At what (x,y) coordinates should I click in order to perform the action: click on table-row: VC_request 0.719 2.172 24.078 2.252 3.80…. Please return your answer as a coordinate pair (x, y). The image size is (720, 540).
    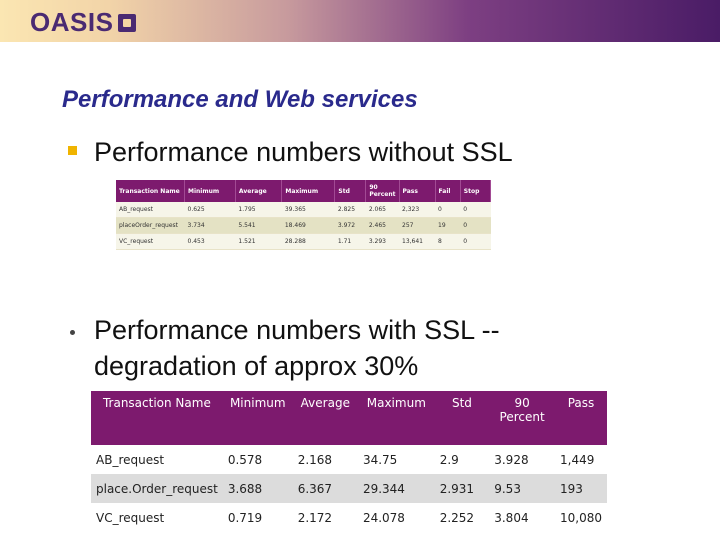
    Looking at the image, I should click on (349, 517).